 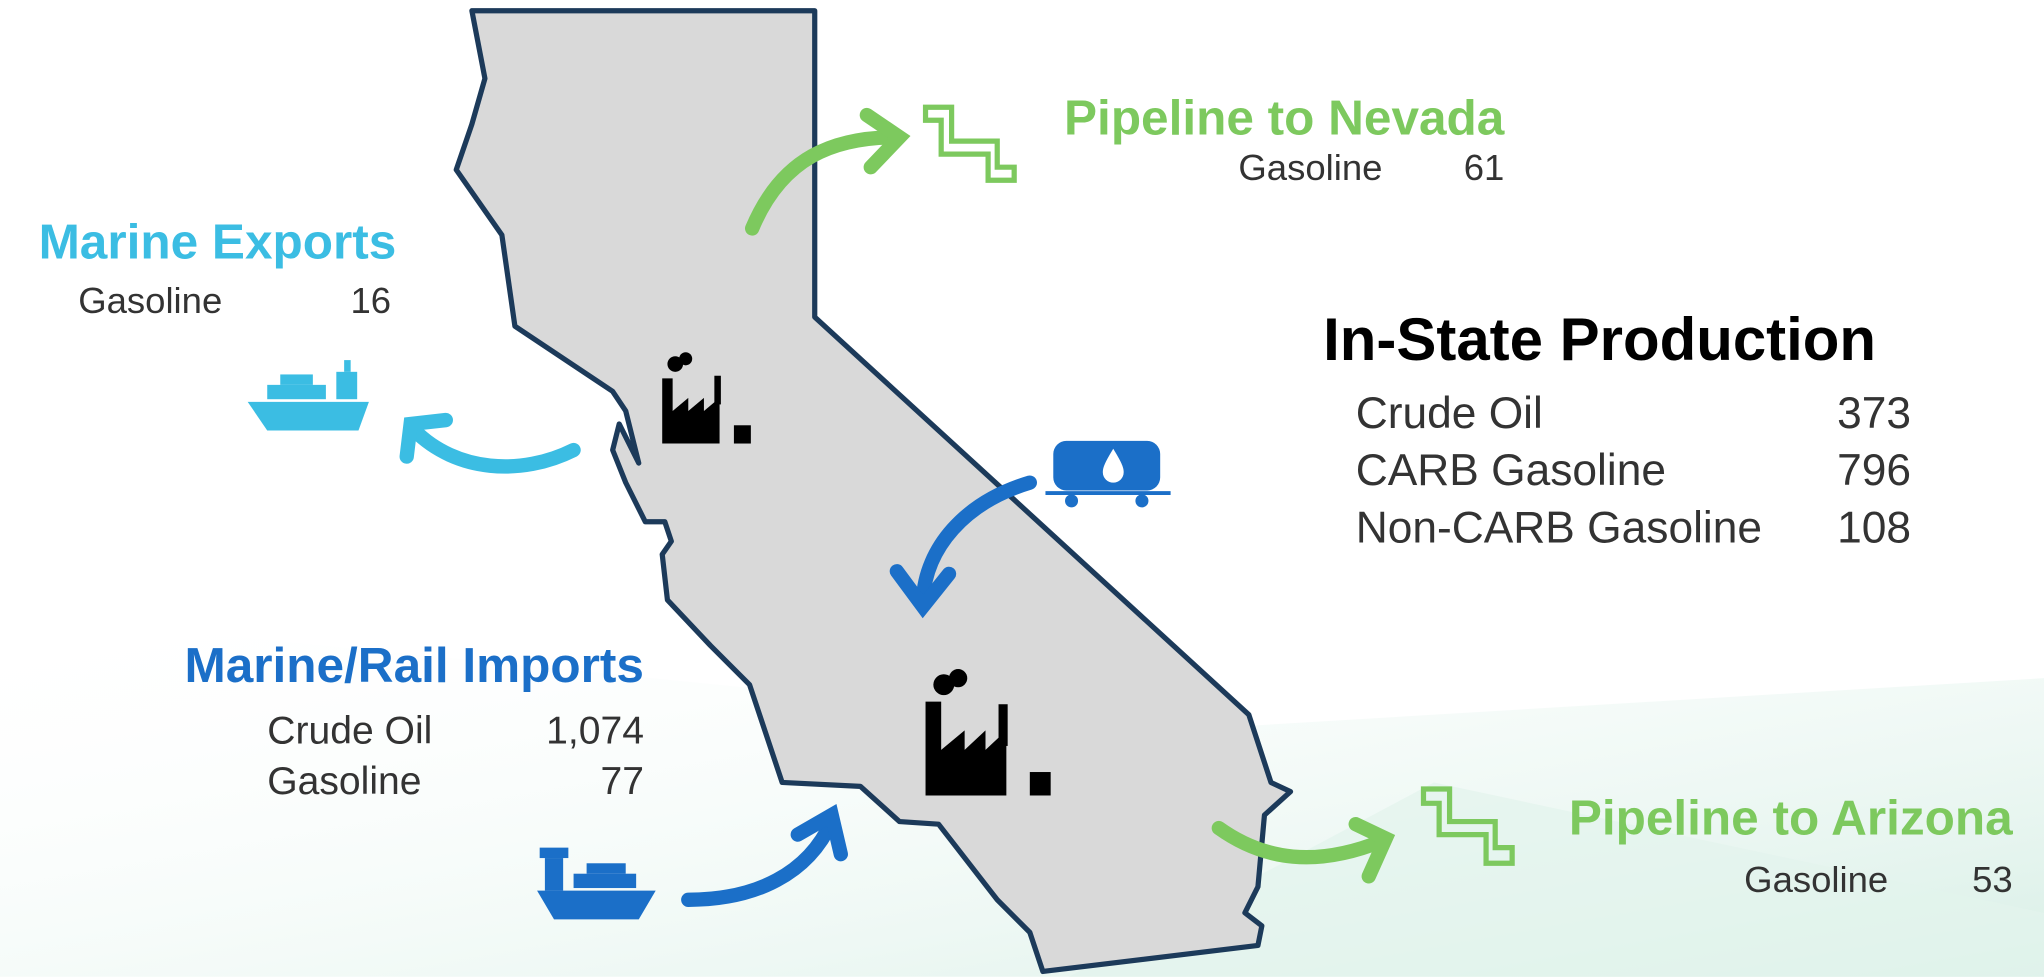 What do you see at coordinates (414, 665) in the screenshot?
I see `section-title: Marine/Rail Imports` at bounding box center [414, 665].